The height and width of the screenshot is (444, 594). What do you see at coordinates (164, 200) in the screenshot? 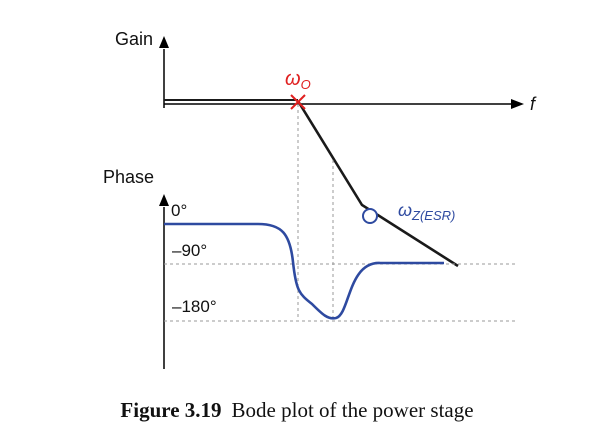
I see `phase-axis-arrow` at bounding box center [164, 200].